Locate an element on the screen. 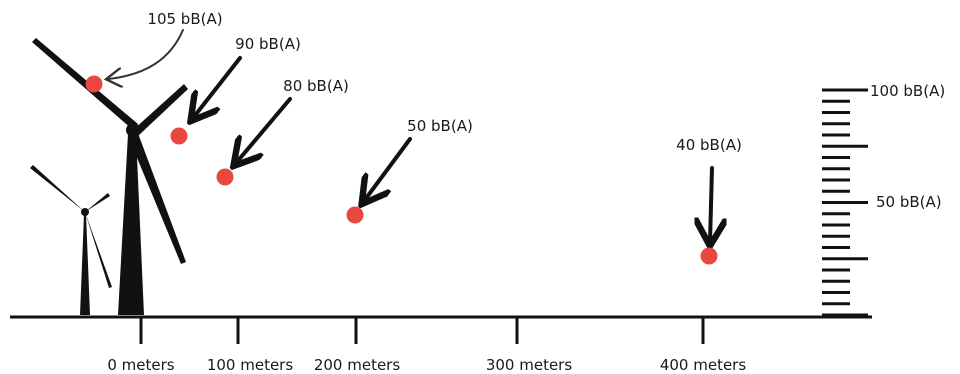  small-wind-turbine is located at coordinates (71, 240).